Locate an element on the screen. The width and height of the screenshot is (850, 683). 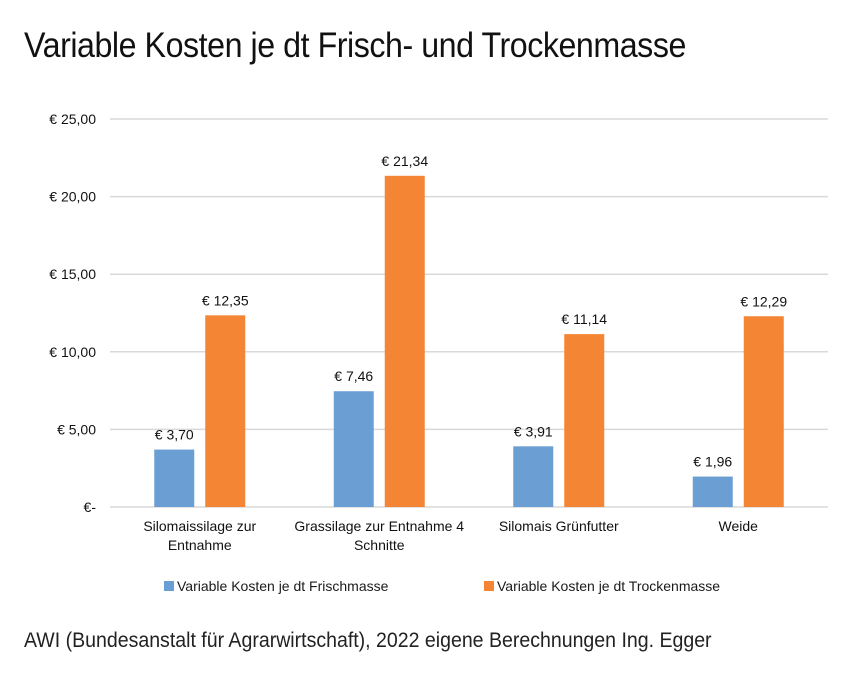
category-label: Silomaissilage zur is located at coordinates (199, 526).